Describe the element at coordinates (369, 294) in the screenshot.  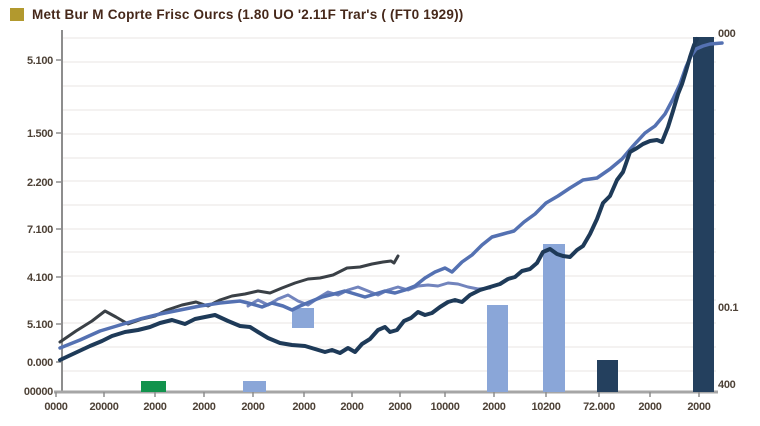
I see `blue2-line` at that location.